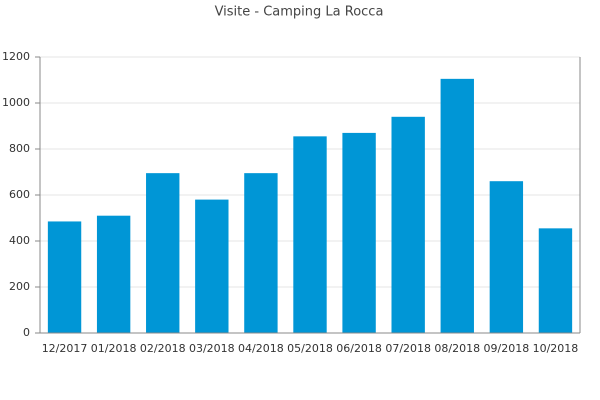  What do you see at coordinates (299, 12) in the screenshot?
I see `chart-title: Visite - Camping La Rocca` at bounding box center [299, 12].